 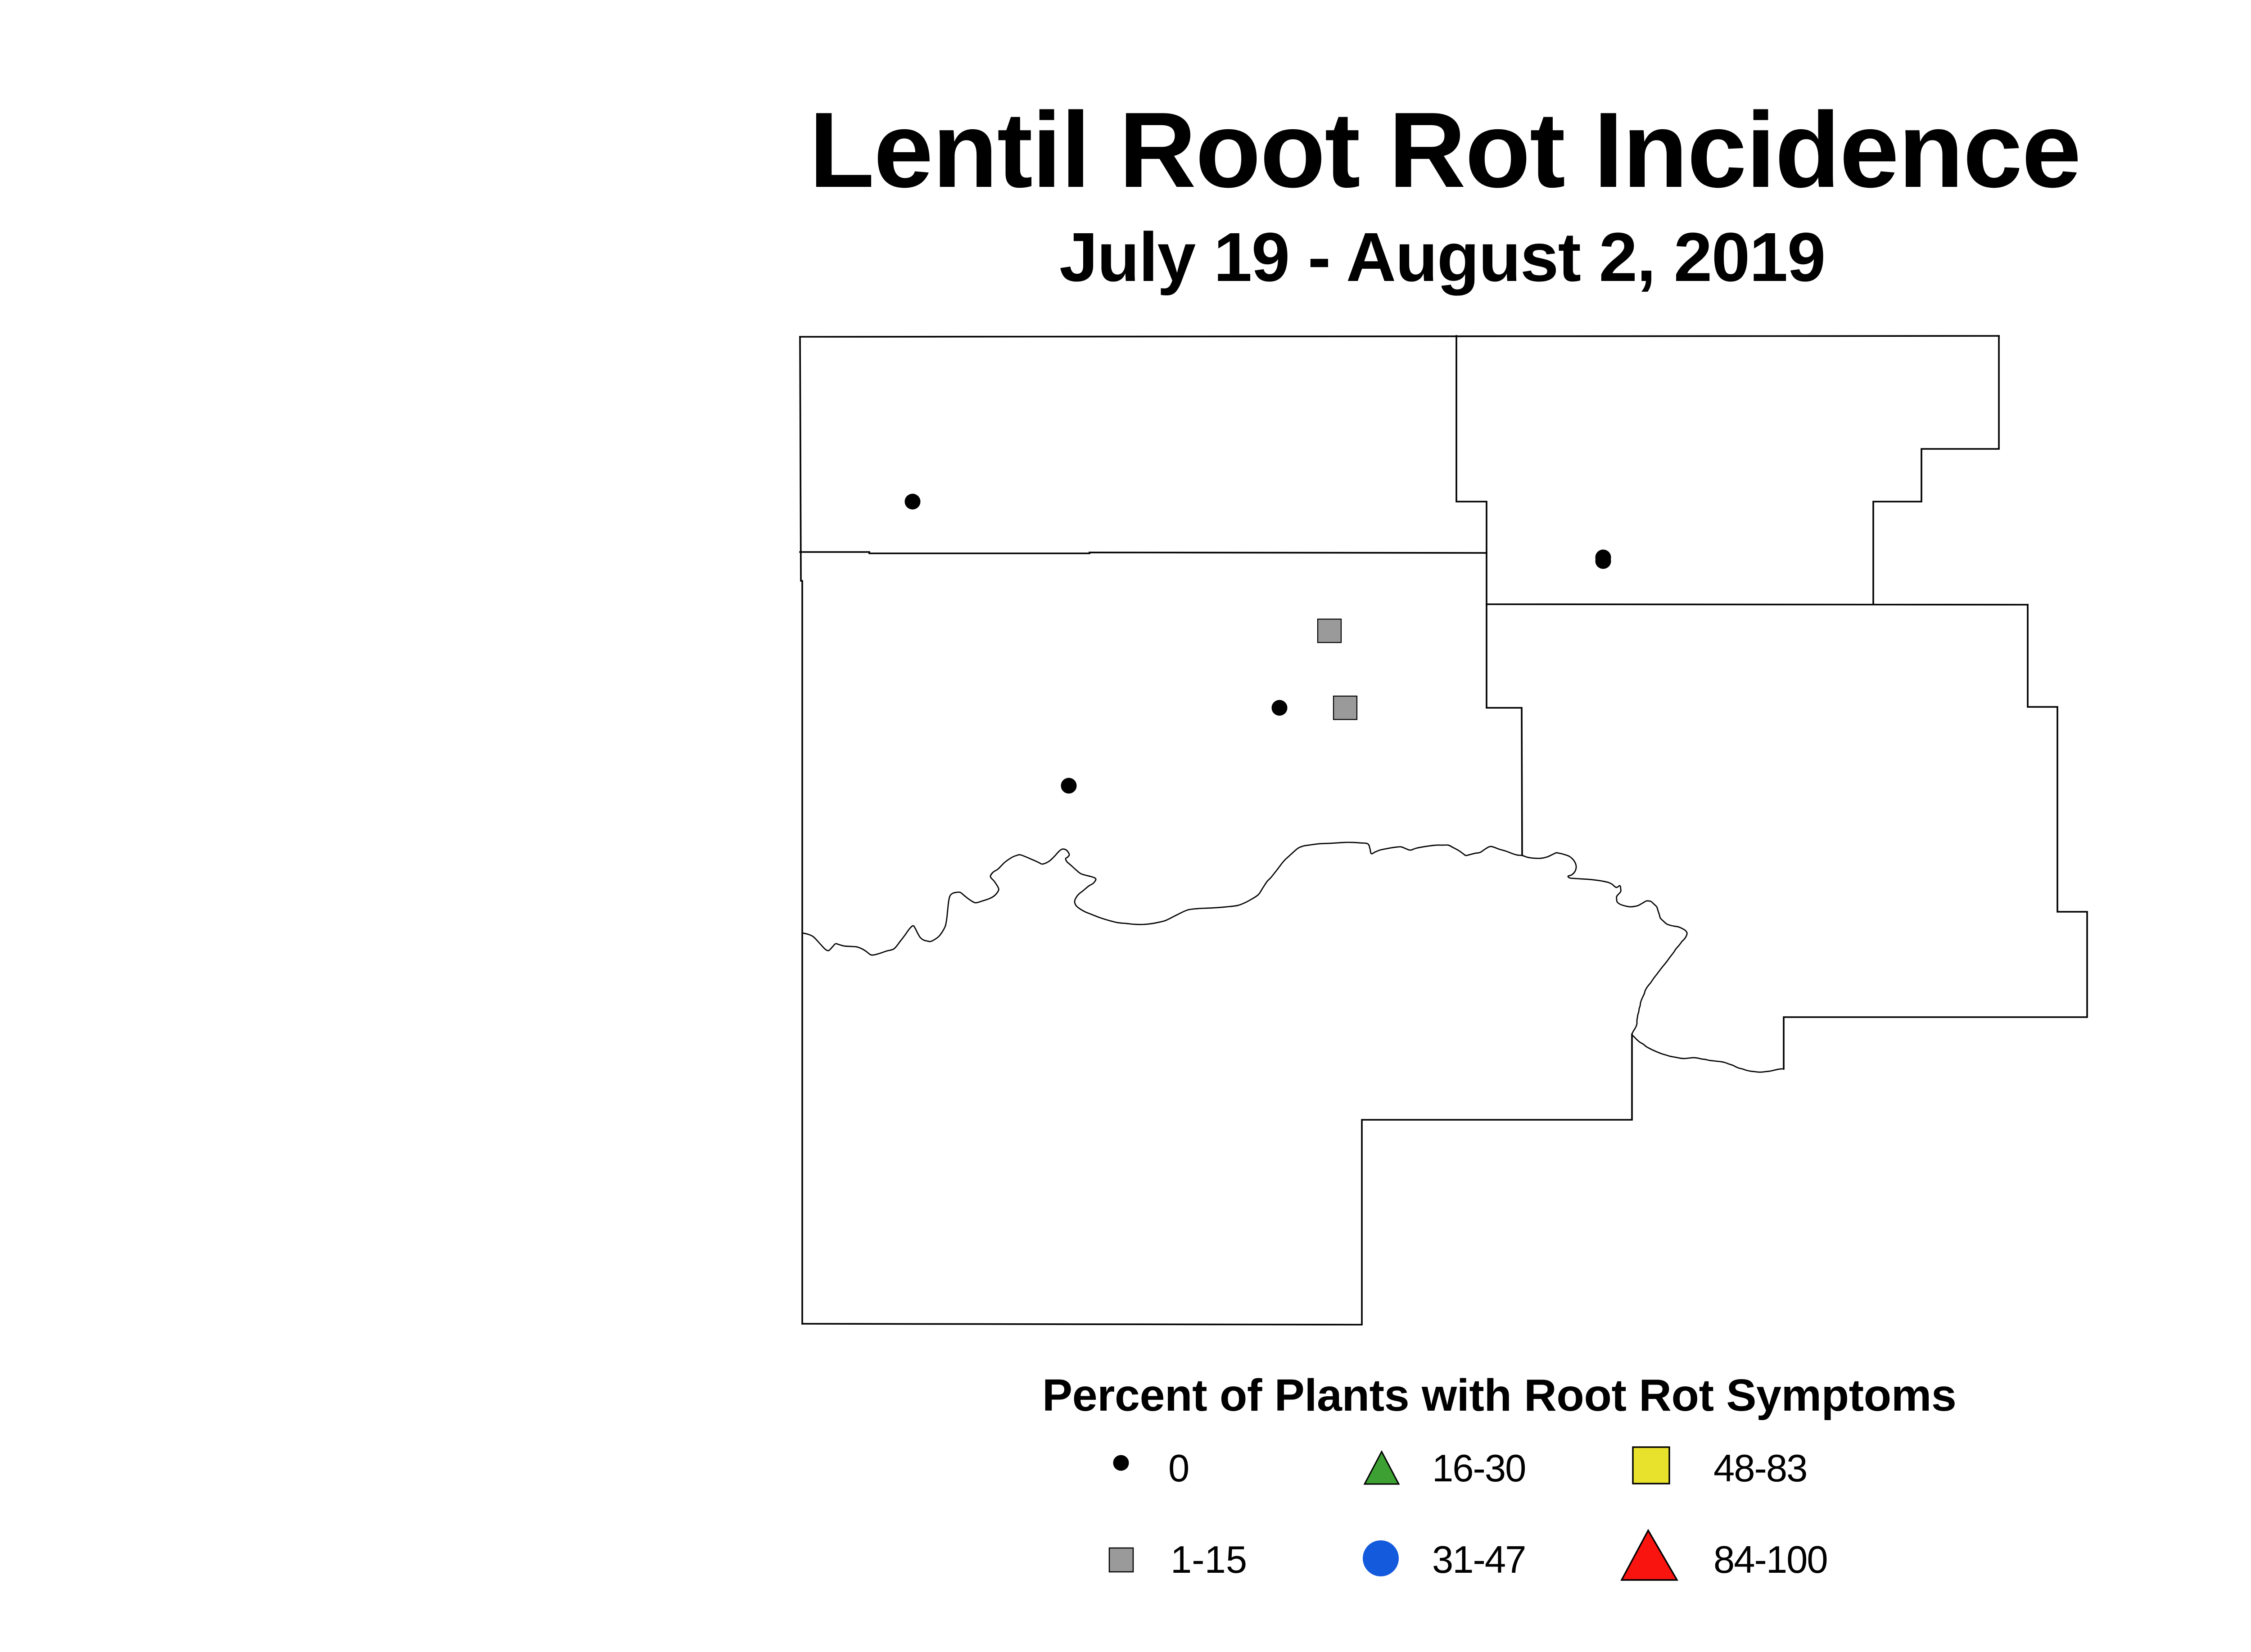 I want to click on svg-text: 48-83, so click(x=1760, y=1468).